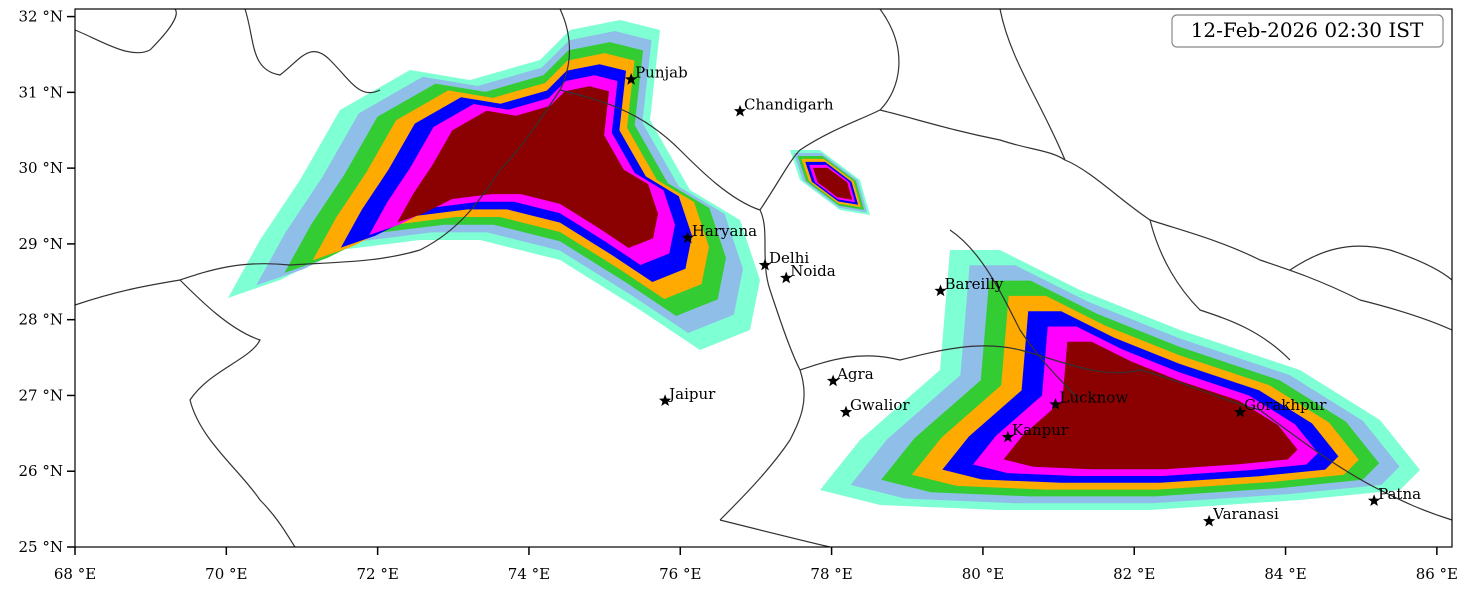 The image size is (1471, 591). I want to click on x-tick-label: 68 °E, so click(75, 574).